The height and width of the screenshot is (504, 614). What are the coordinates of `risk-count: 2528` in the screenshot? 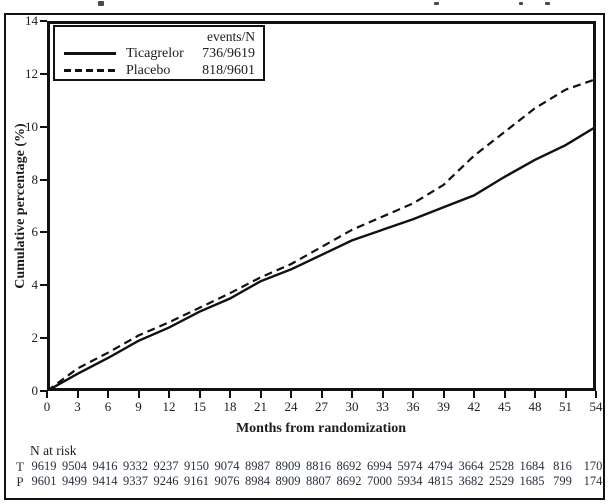 It's located at (501, 466).